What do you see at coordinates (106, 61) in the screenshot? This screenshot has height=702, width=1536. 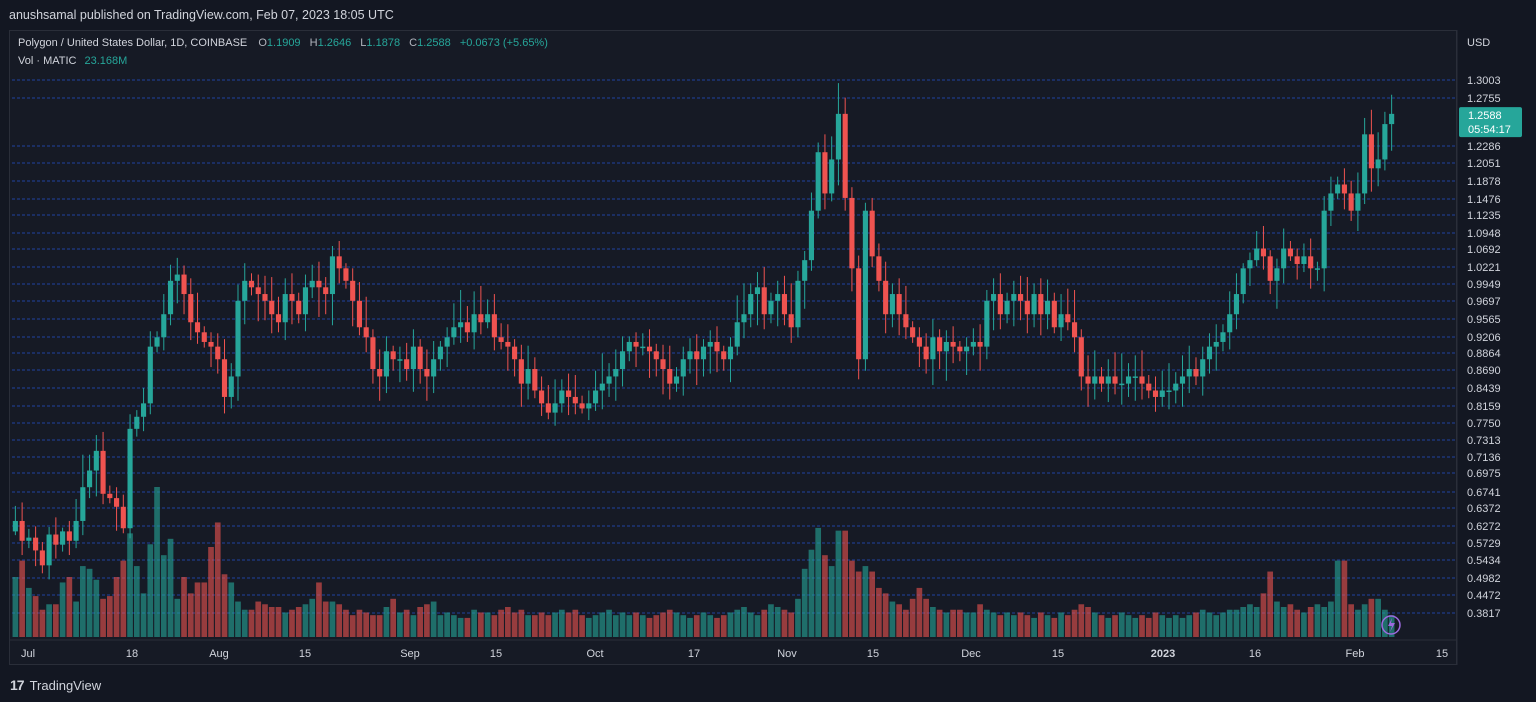 I see `volume-value: 23.168M` at bounding box center [106, 61].